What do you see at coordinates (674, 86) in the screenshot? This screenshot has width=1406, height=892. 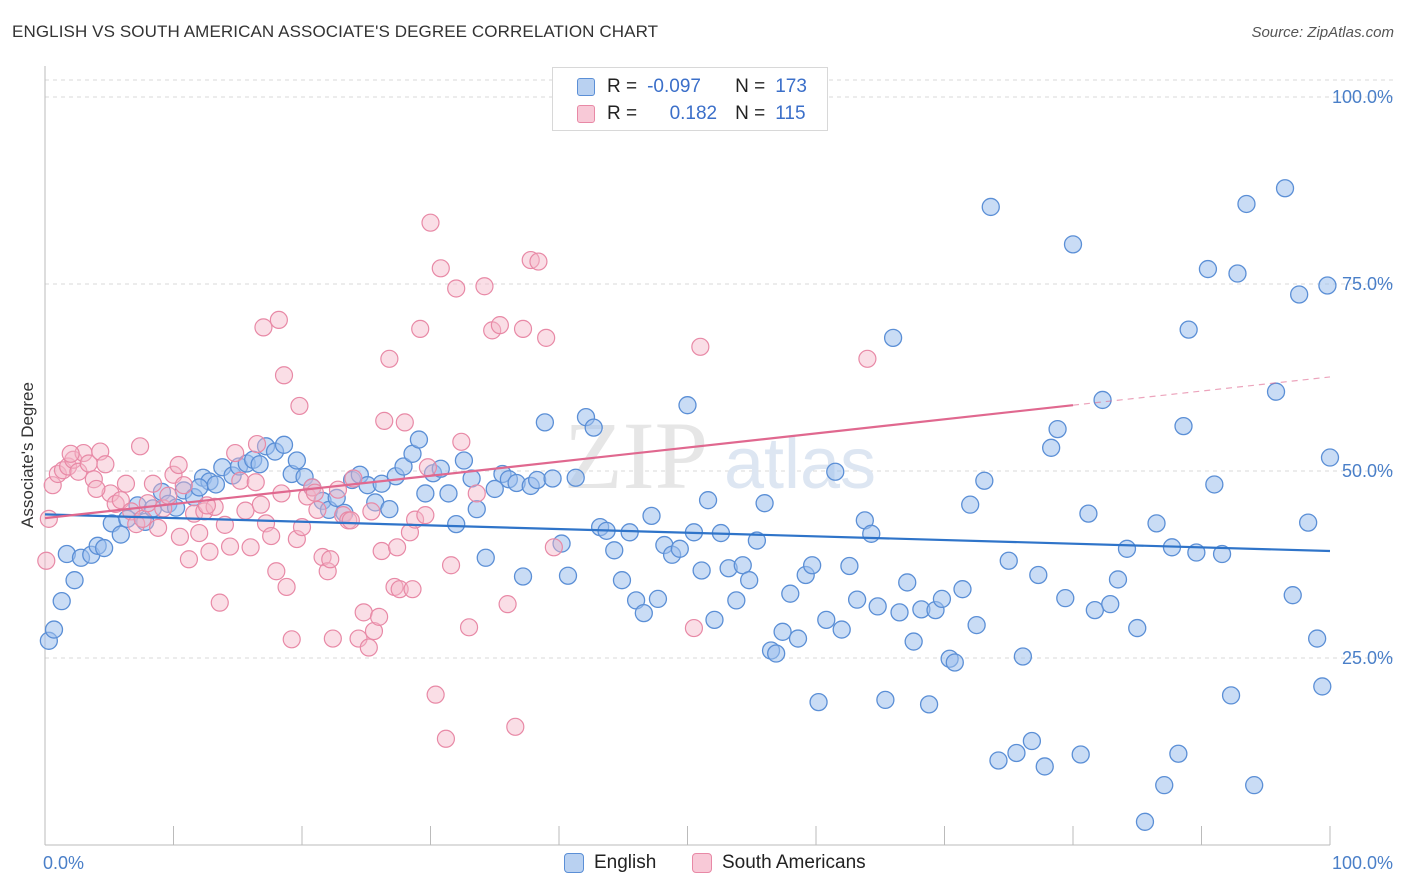 I see `r-value-english: -0.097` at bounding box center [674, 86].